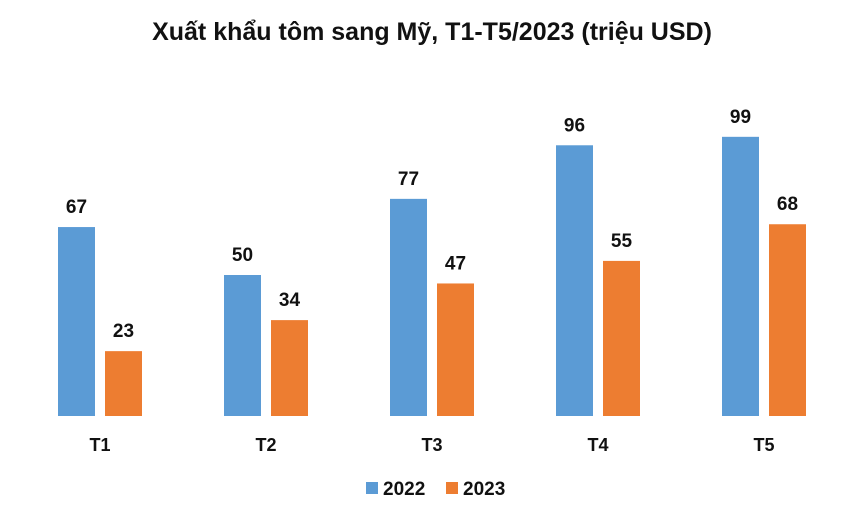  I want to click on tick-label-t1: T1, so click(99, 445).